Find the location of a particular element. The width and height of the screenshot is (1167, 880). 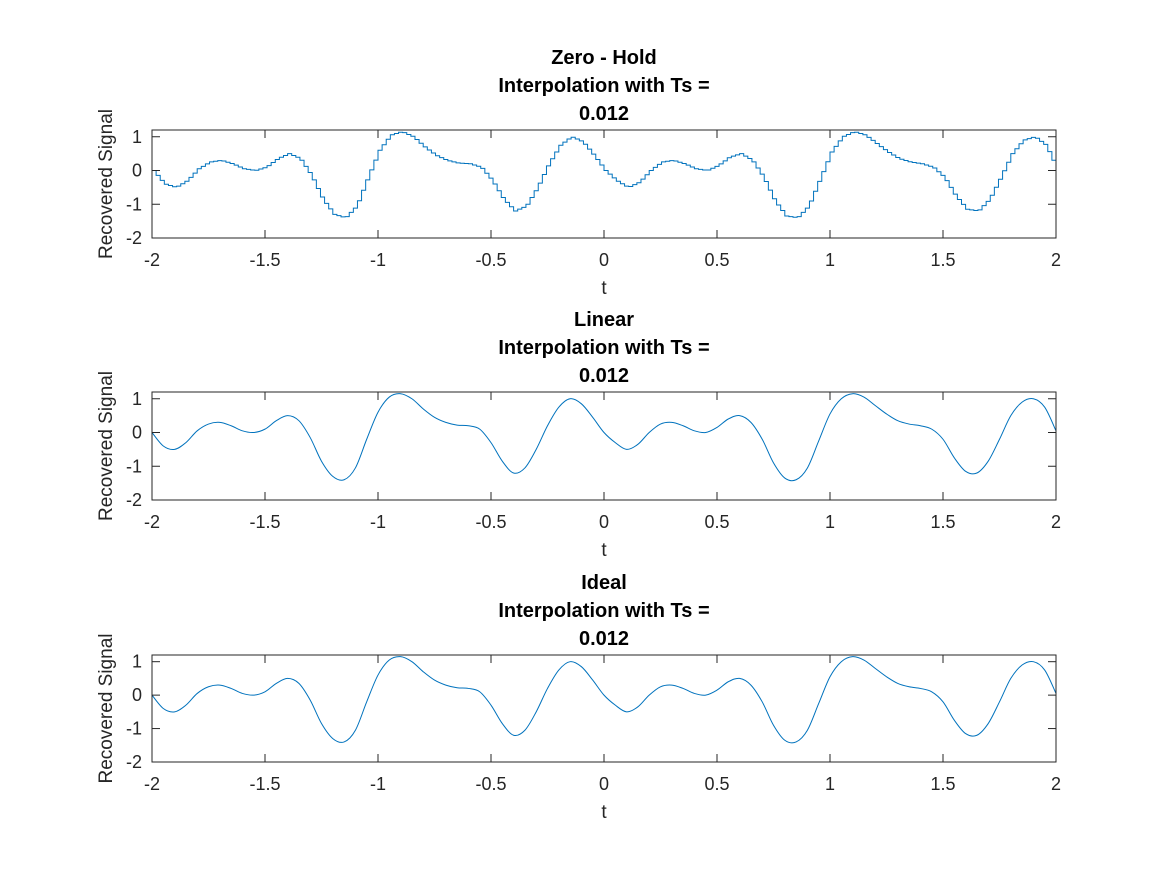

title-line-1: Ideal is located at coordinates (604, 583).